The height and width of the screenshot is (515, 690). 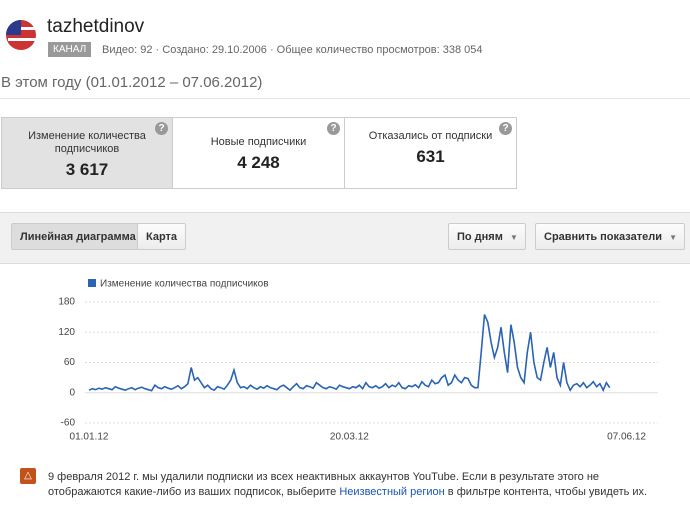 I want to click on y-tick-label: -60, so click(x=68, y=423).